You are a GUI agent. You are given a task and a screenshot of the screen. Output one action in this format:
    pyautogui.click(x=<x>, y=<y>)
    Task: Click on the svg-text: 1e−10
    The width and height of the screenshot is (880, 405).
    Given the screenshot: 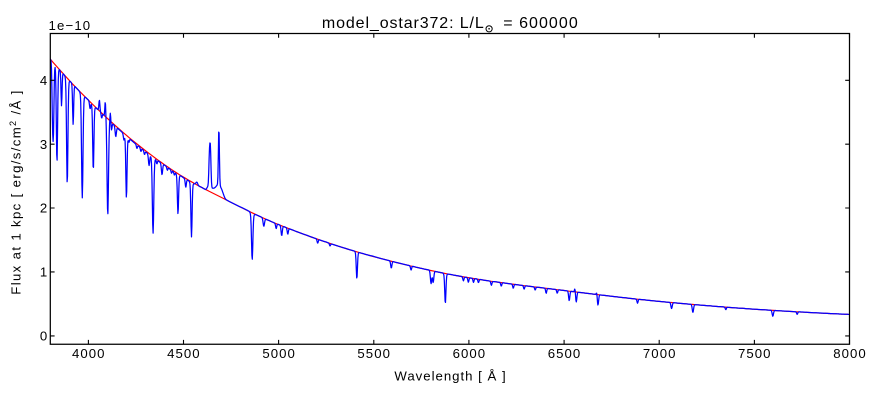 What is the action you would take?
    pyautogui.click(x=70, y=25)
    